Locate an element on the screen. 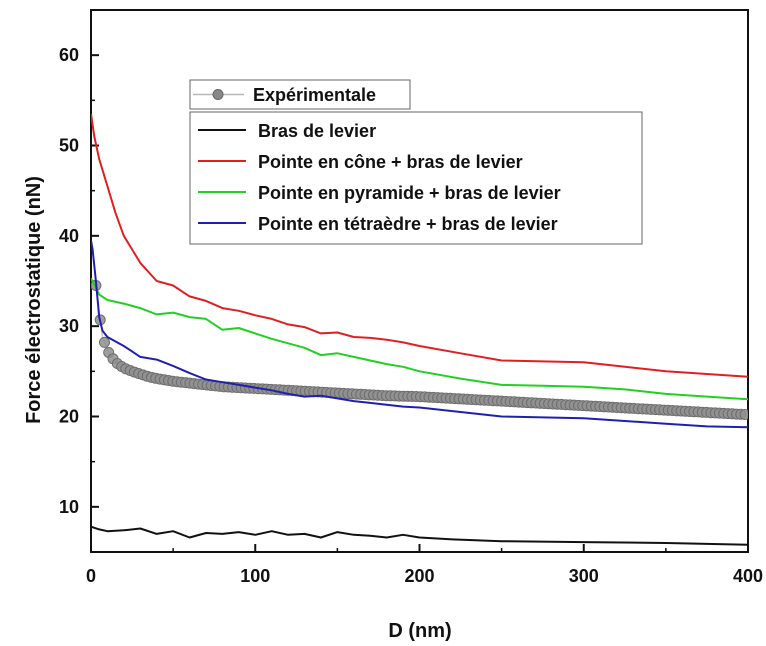 The image size is (766, 646). y-tick-label: 40 is located at coordinates (69, 236).